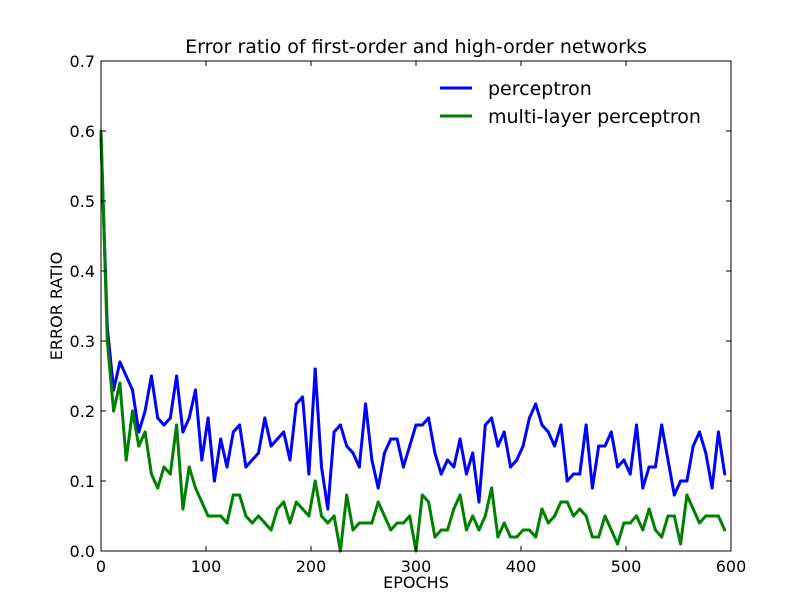 Image resolution: width=812 pixels, height=612 pixels. I want to click on y-tick-label: 0.2, so click(82, 411).